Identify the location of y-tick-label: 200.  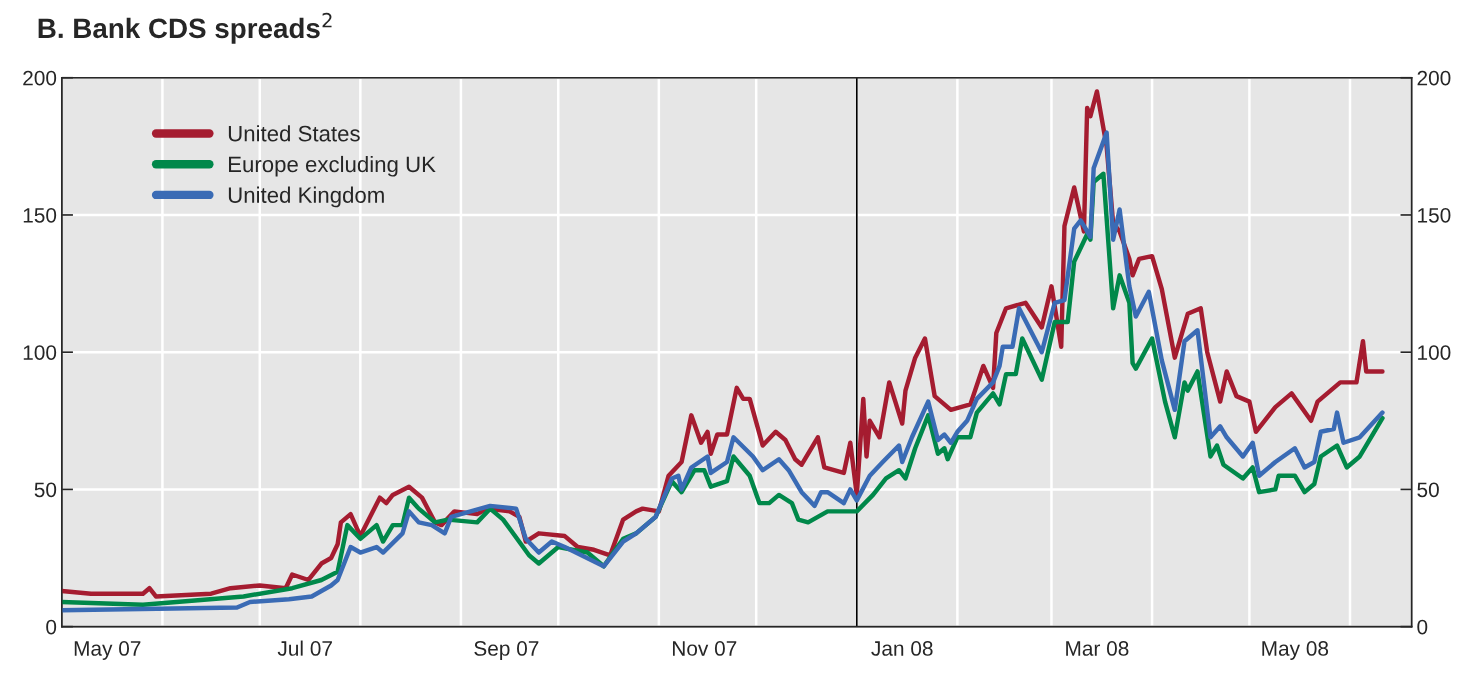
(40, 78).